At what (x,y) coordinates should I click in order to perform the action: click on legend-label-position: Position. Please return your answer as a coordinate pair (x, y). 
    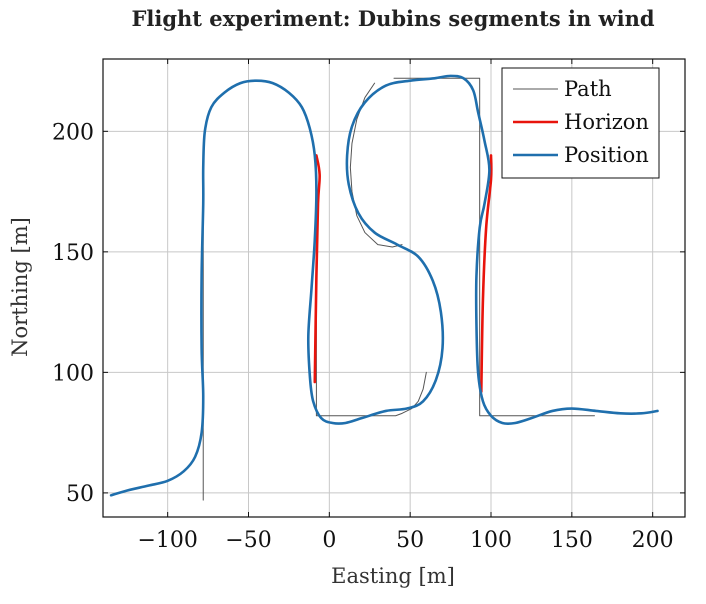
    Looking at the image, I should click on (606, 155).